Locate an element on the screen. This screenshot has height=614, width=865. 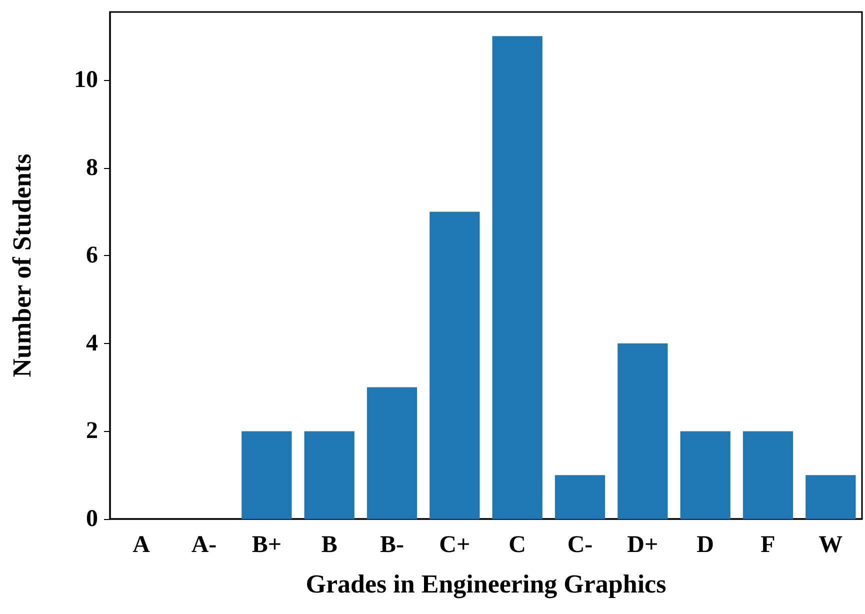
x-tick-label: A is located at coordinates (141, 545).